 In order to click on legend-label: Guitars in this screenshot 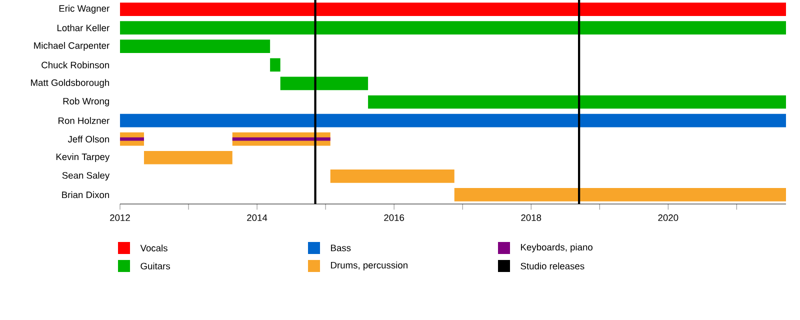, I will do `click(155, 266)`.